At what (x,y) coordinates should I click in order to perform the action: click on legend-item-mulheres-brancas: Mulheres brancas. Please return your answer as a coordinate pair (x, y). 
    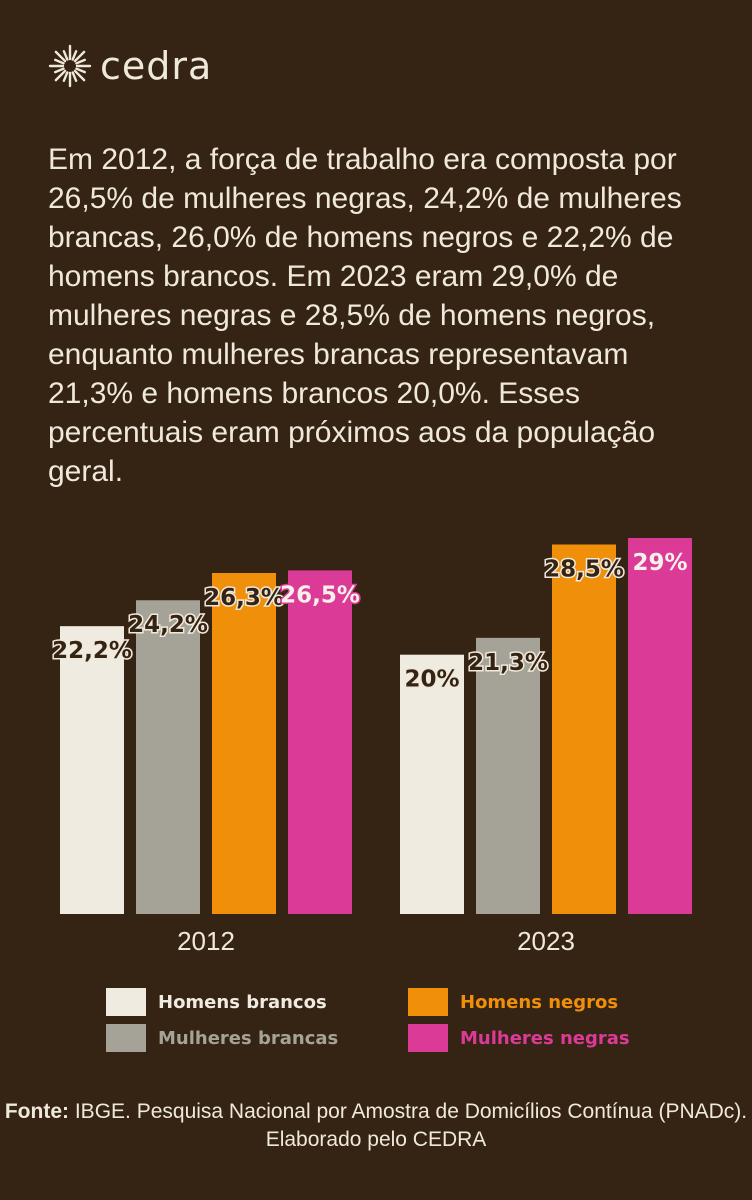
    Looking at the image, I should click on (222, 1038).